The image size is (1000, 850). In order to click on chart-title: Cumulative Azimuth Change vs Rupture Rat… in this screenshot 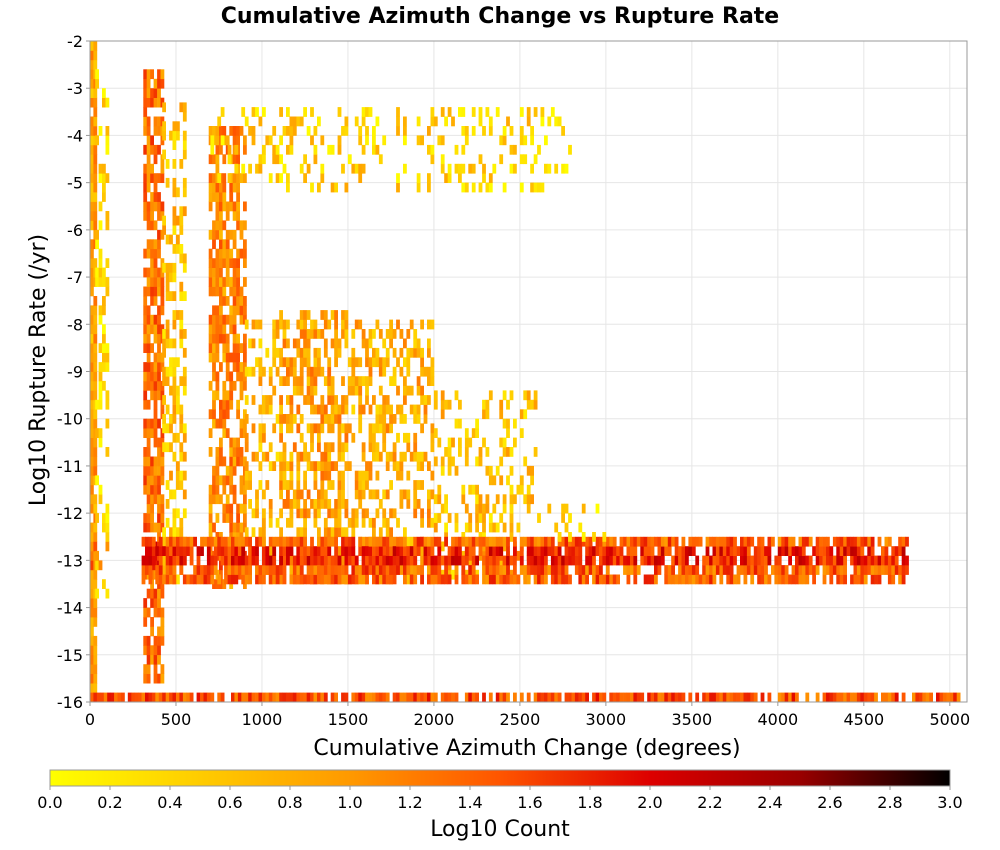, I will do `click(500, 16)`.